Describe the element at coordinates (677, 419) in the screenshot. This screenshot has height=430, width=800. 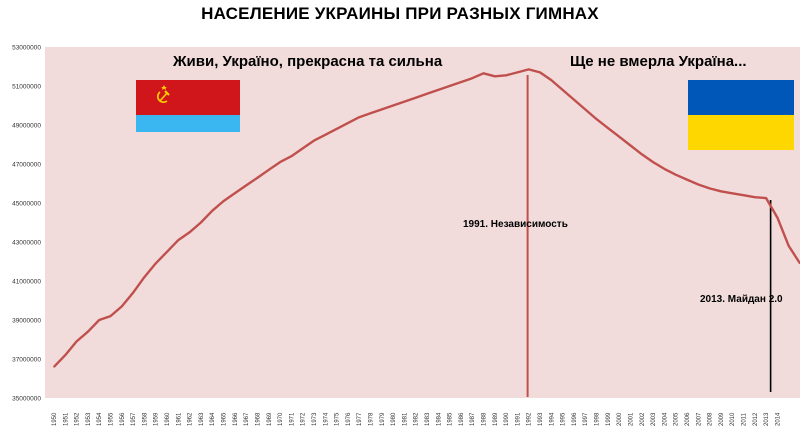
I see `x-tick-label: 2005` at that location.